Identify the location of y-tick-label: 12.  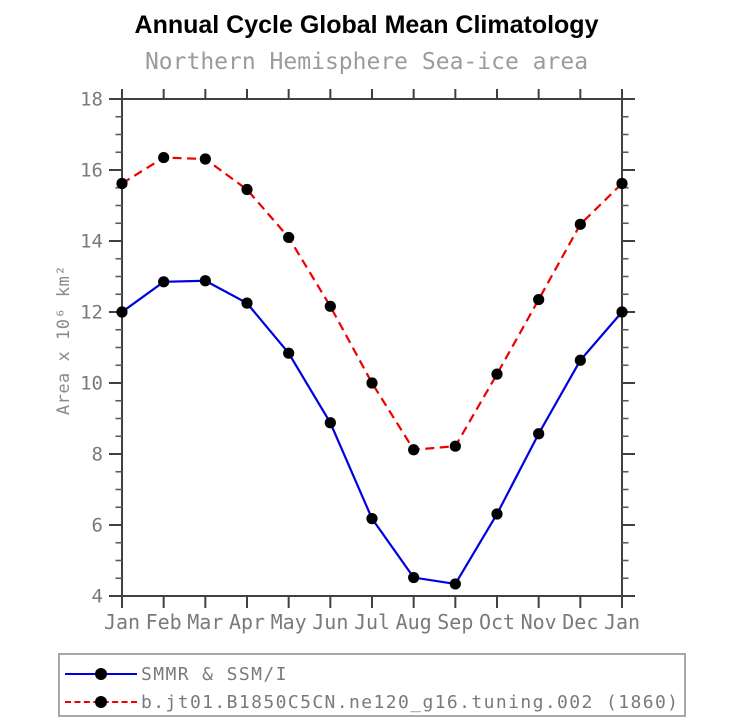
(91, 313).